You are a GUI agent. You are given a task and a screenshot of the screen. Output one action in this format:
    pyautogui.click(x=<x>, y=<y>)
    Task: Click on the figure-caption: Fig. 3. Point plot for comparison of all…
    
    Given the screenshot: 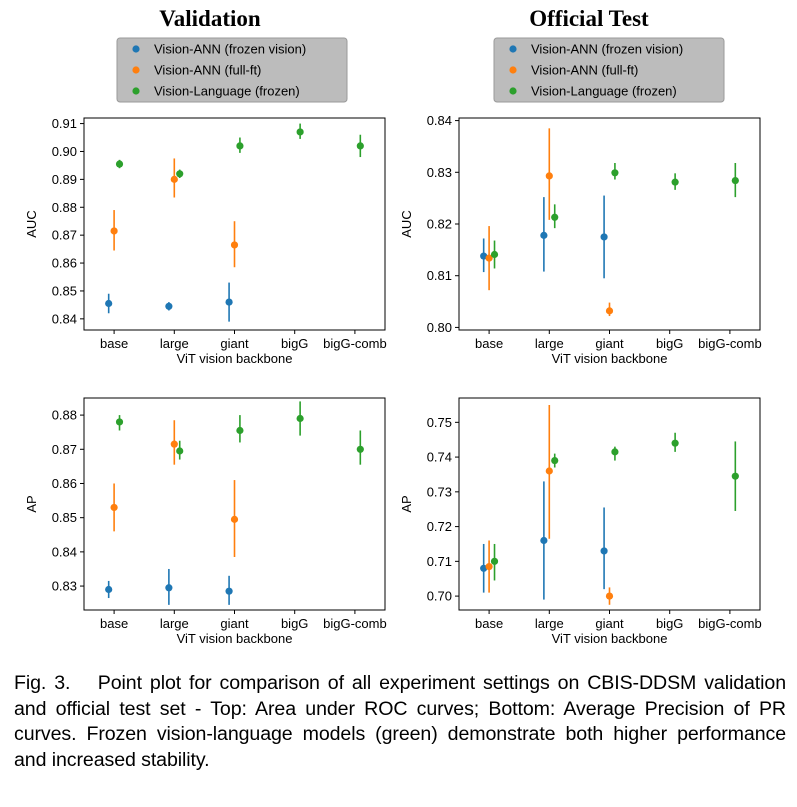 What is the action you would take?
    pyautogui.click(x=400, y=721)
    